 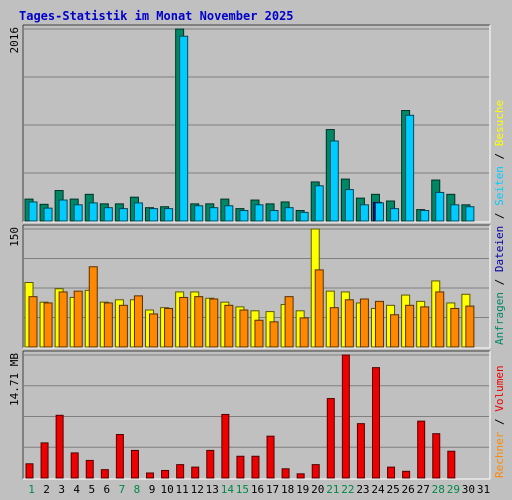 I want to click on x-tick-label-day-25: 25, so click(x=392, y=489).